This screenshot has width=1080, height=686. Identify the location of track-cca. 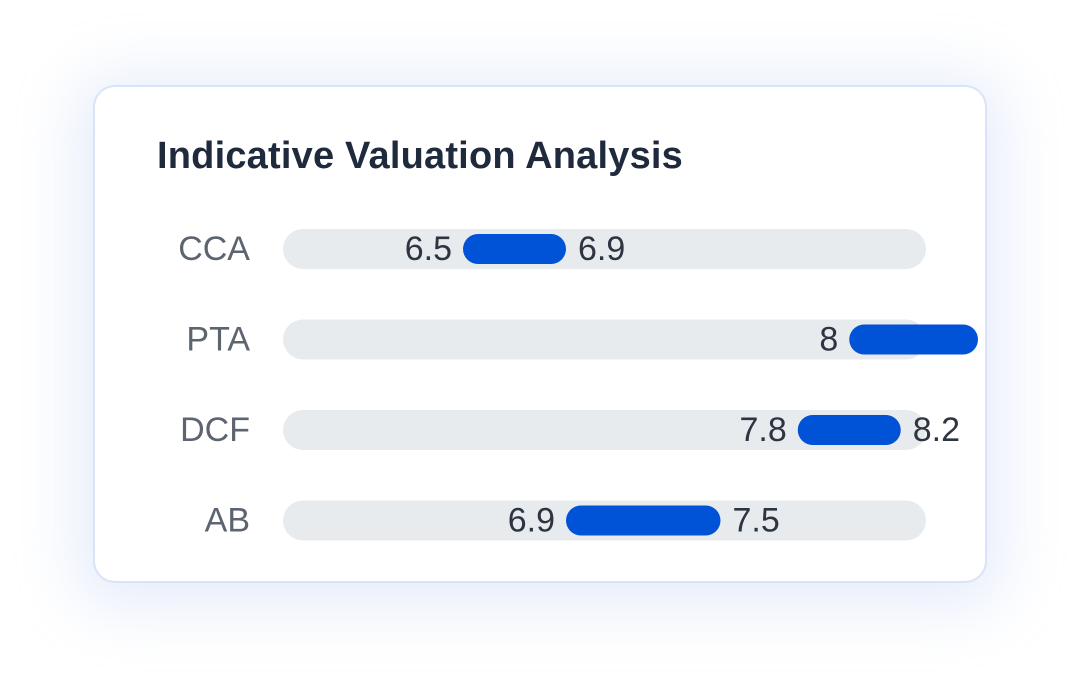
(604, 249).